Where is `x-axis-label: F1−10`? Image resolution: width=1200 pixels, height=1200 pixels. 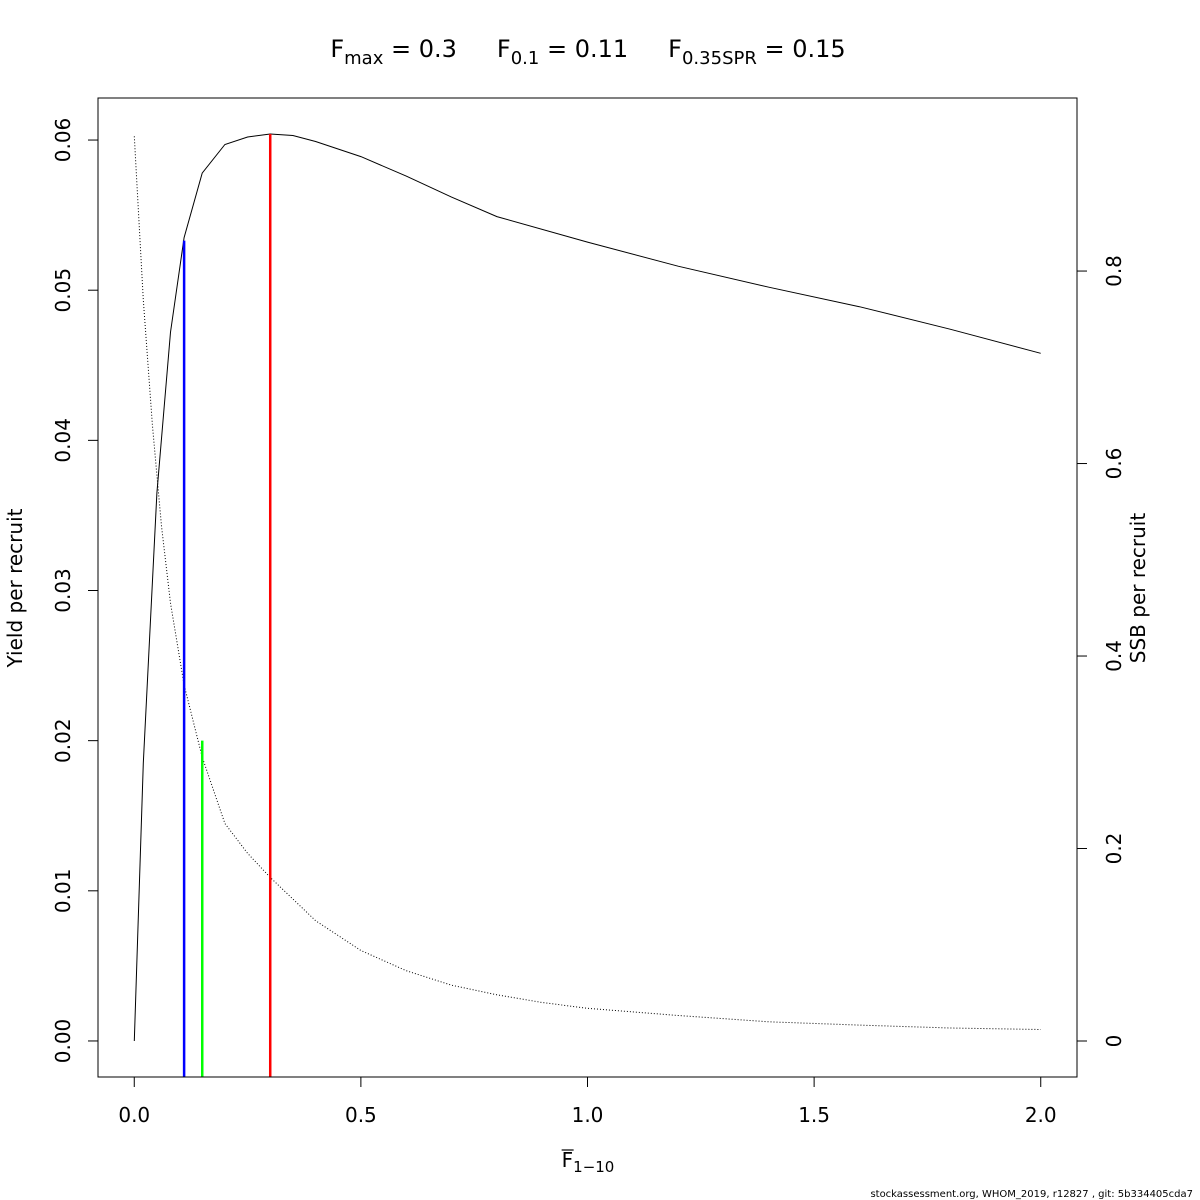
x-axis-label: F1−10 is located at coordinates (588, 1162).